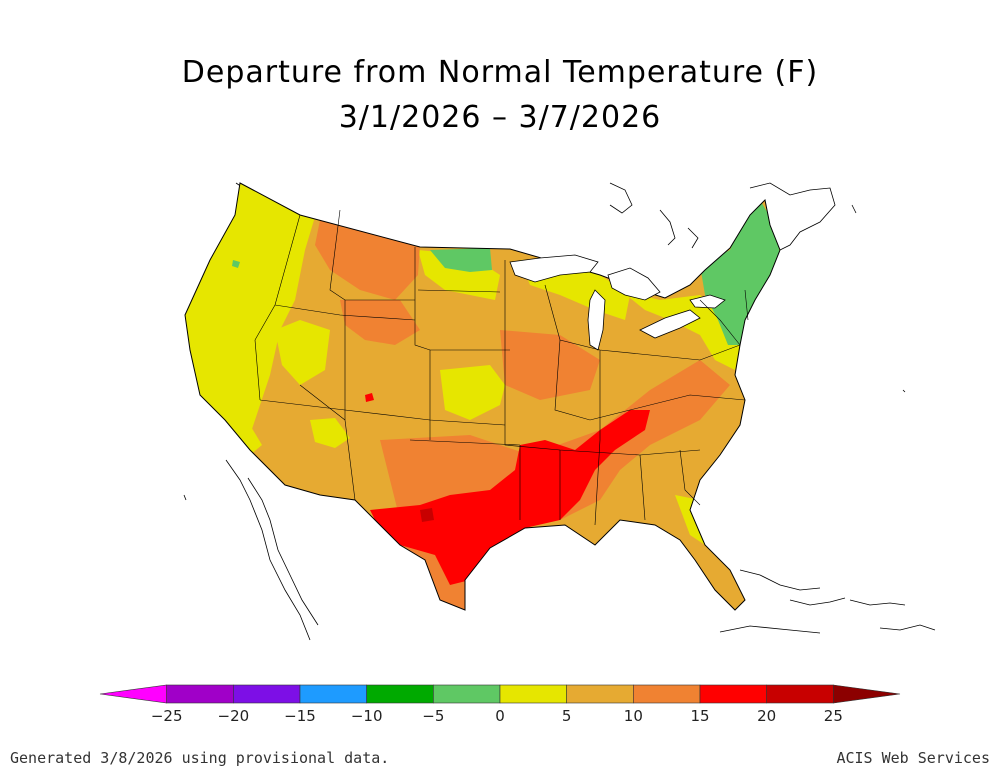  Describe the element at coordinates (617, 302) in the screenshot. I see `great-lakes` at that location.